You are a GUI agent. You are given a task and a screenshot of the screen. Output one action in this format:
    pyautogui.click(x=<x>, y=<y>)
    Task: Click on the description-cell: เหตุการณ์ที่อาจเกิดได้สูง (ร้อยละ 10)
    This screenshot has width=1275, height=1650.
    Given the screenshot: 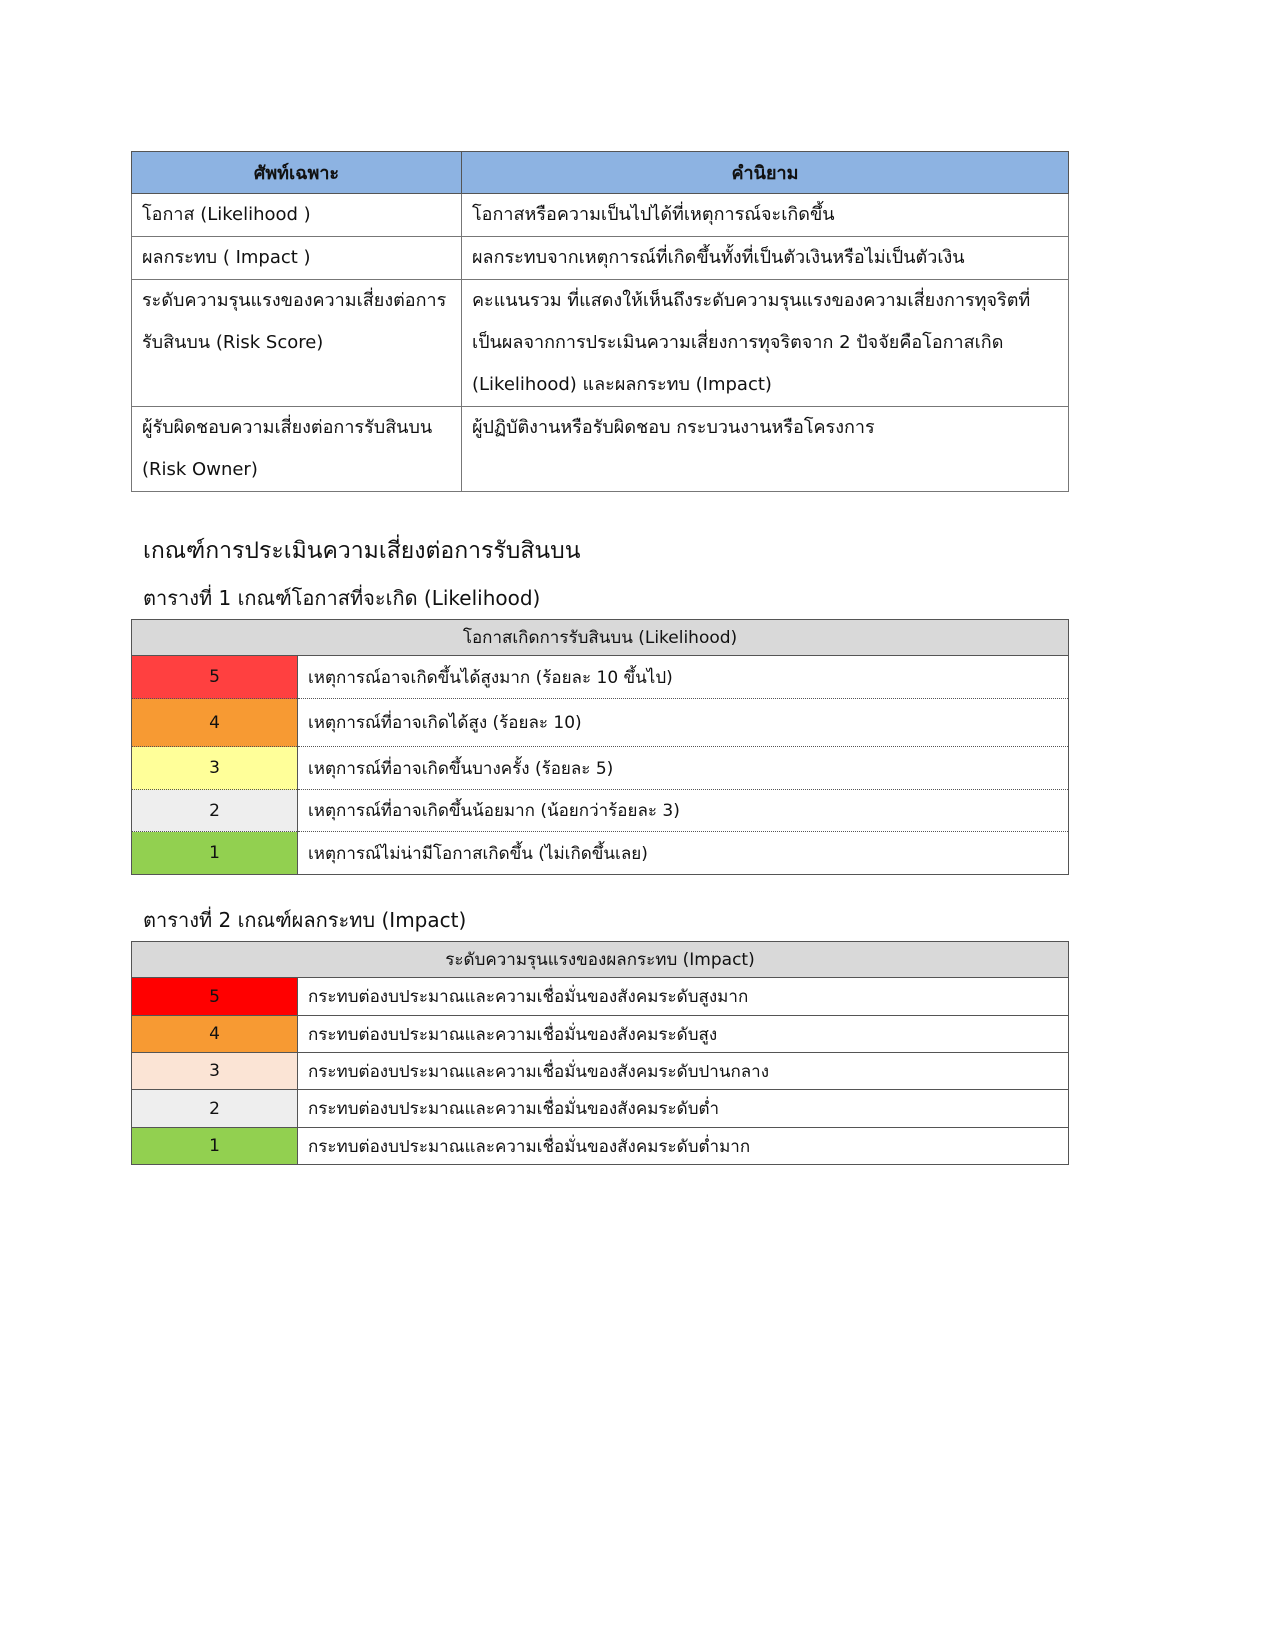 What is the action you would take?
    pyautogui.click(x=683, y=722)
    